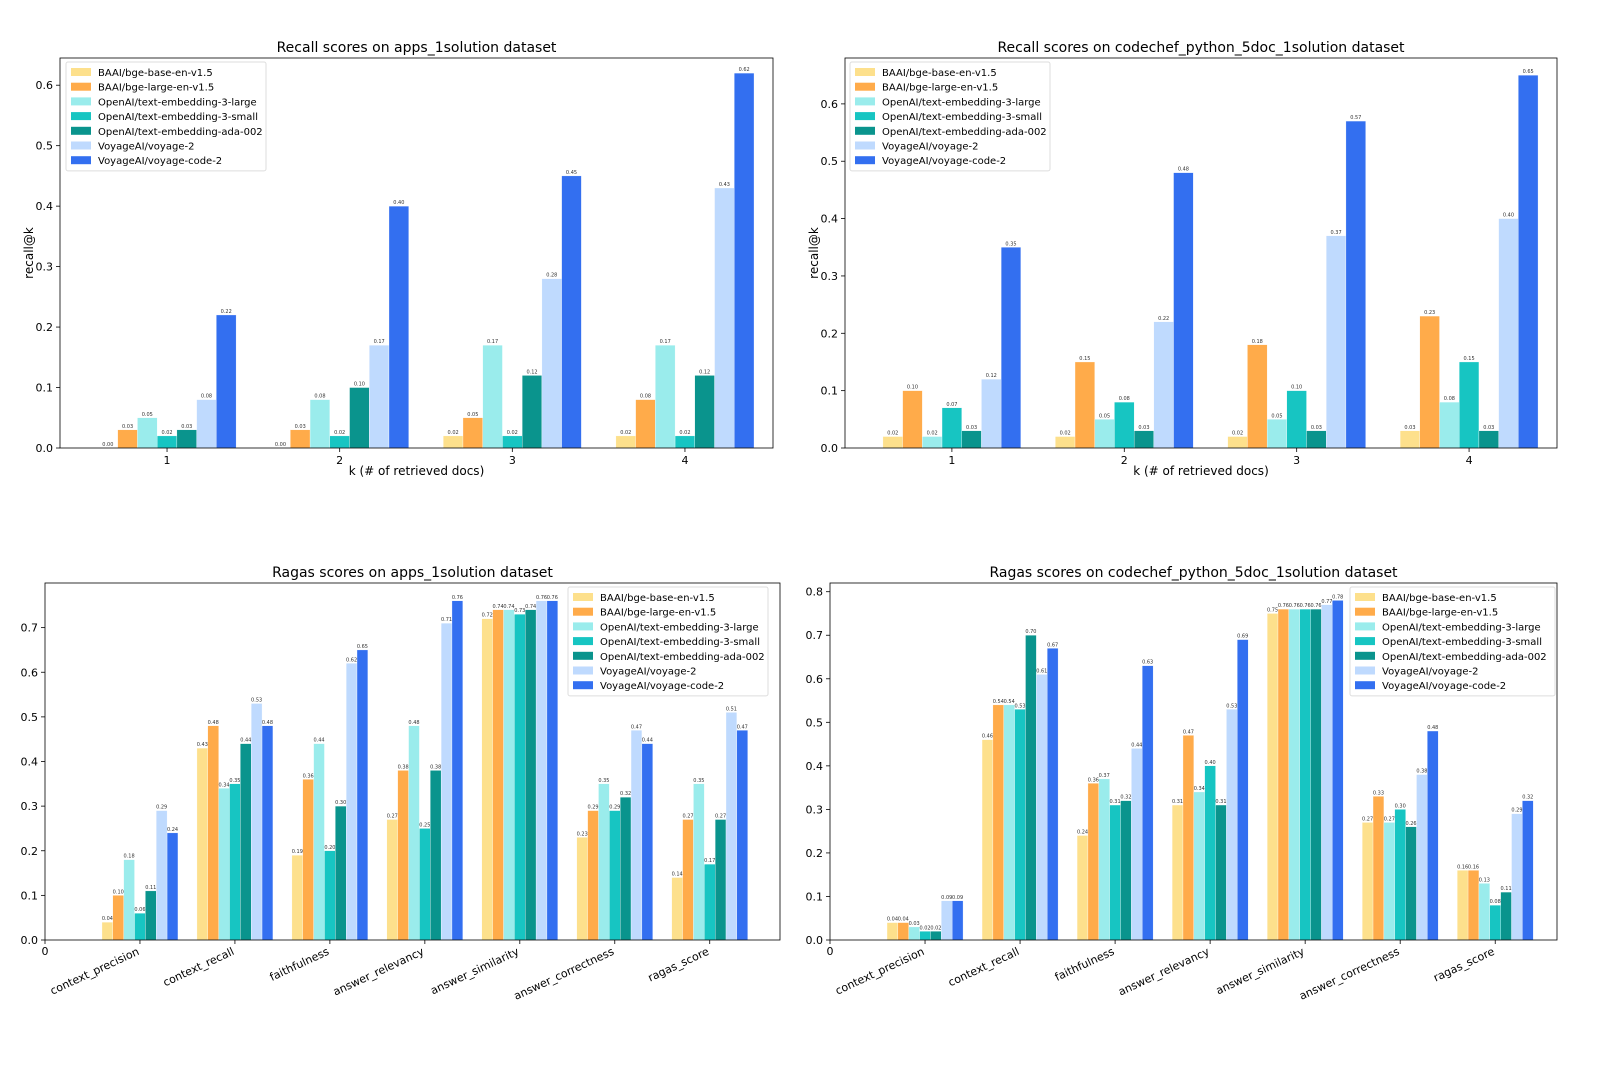  What do you see at coordinates (1188, 732) in the screenshot?
I see `bar-value-label: 0.47` at bounding box center [1188, 732].